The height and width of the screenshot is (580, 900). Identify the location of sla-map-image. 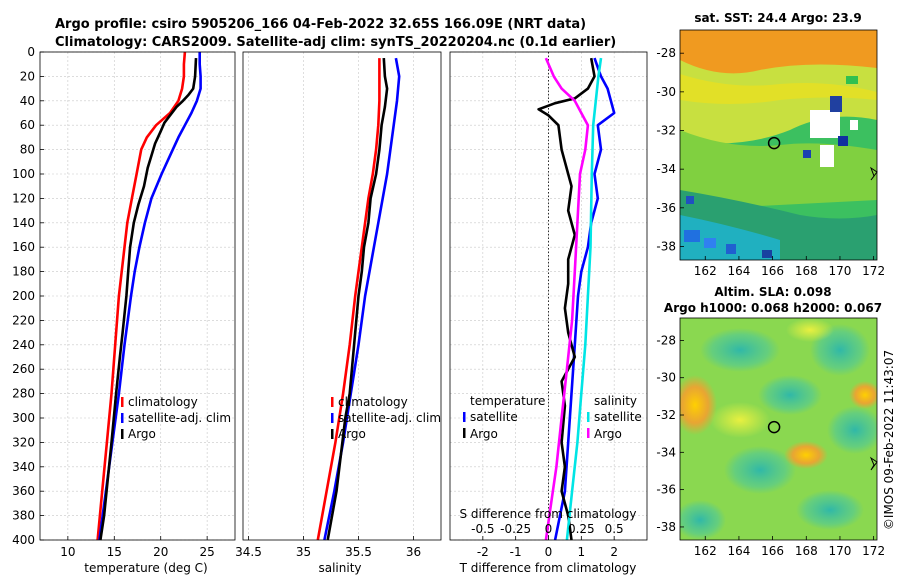
(778, 429).